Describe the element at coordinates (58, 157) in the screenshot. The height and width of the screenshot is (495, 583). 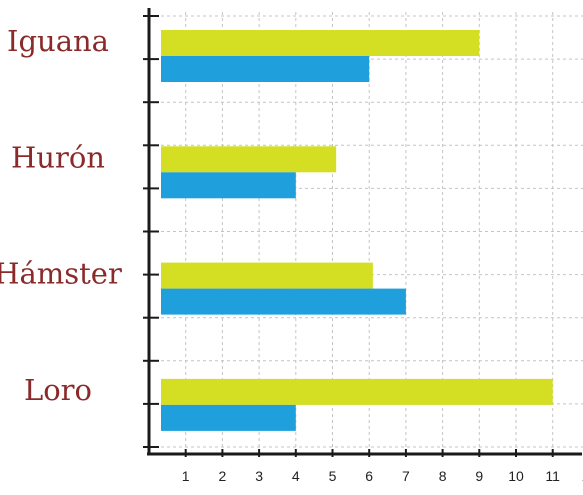
I see `category-label: Hurón` at that location.